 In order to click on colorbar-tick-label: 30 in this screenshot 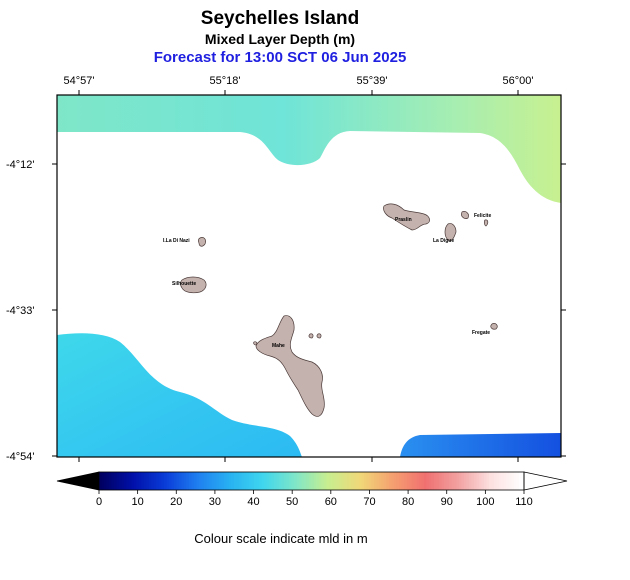, I will do `click(215, 502)`.